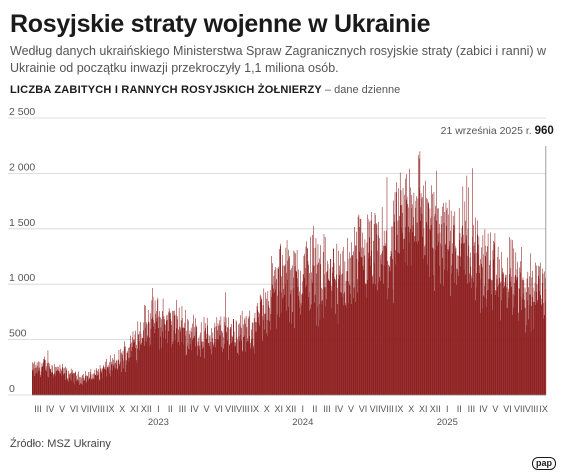  What do you see at coordinates (314, 409) in the screenshot?
I see `x-tick-label: II` at bounding box center [314, 409].